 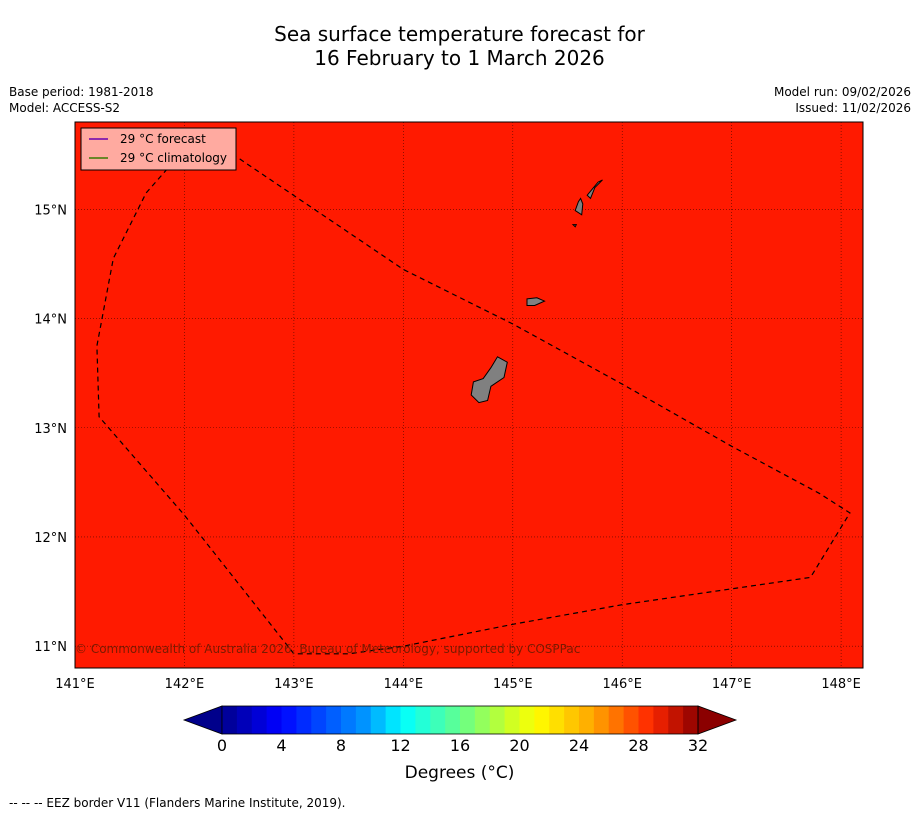 I want to click on island-guam, so click(x=489, y=380).